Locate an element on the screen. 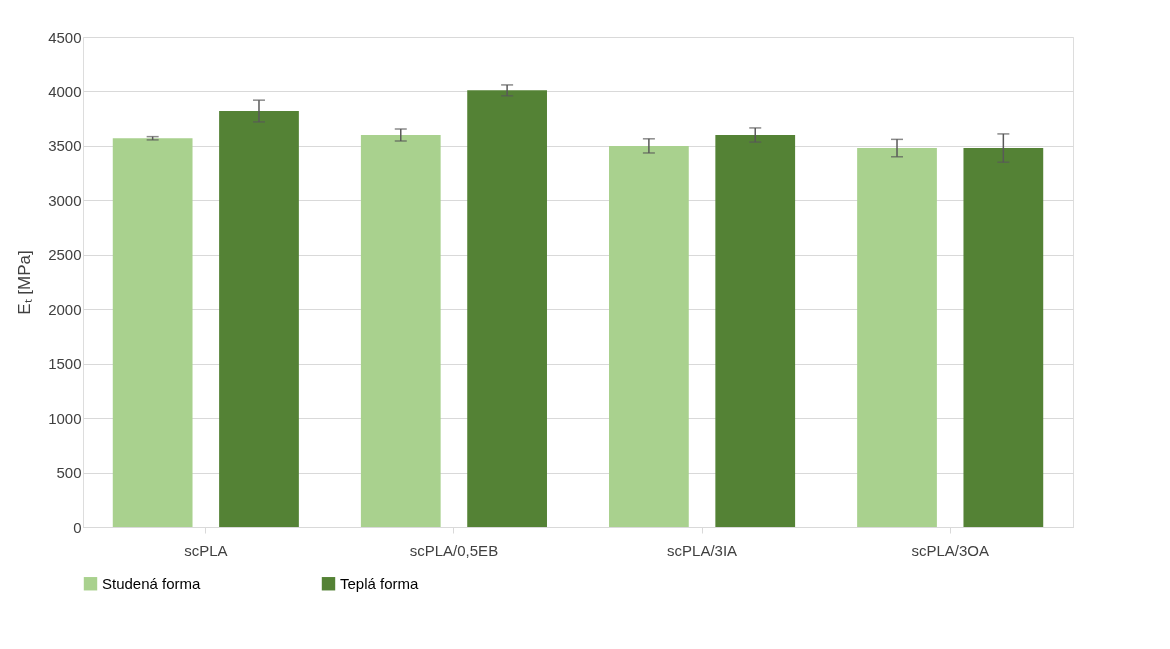 Image resolution: width=1170 pixels, height=649 pixels. legend-label: Teplá forma is located at coordinates (380, 583).